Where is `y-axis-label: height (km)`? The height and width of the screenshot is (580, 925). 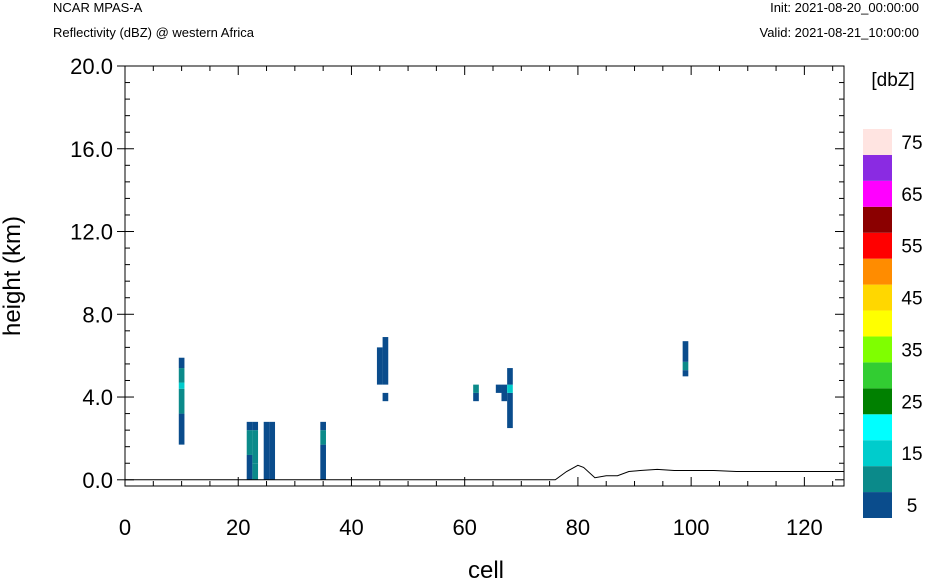
y-axis-label: height (km) is located at coordinates (13, 276).